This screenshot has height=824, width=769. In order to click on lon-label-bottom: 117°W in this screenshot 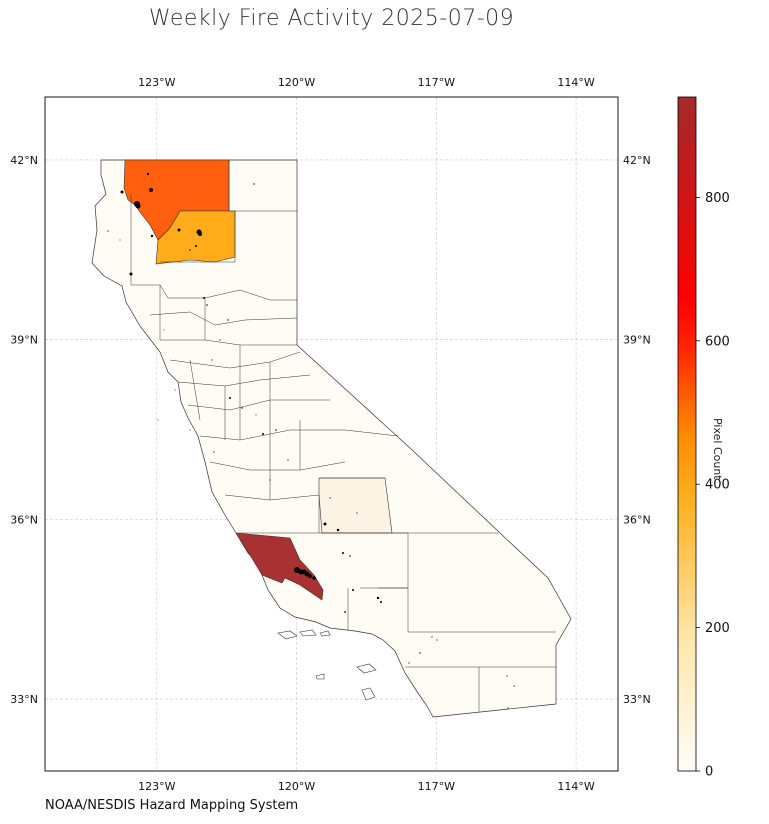, I will do `click(436, 786)`.